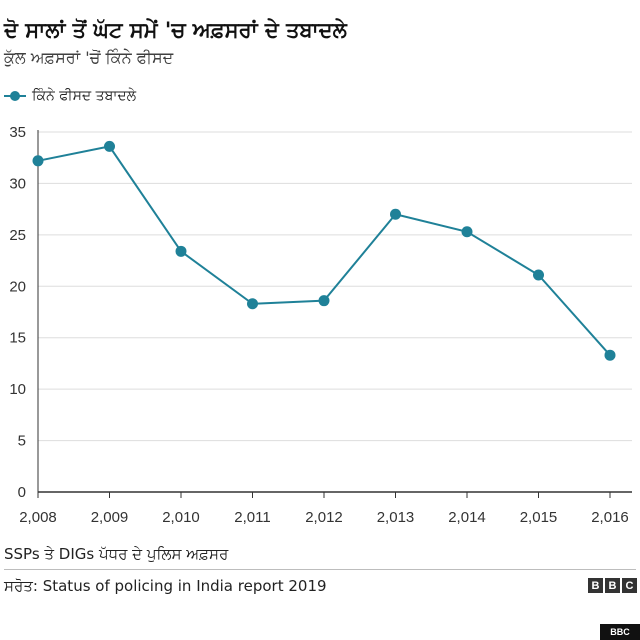  What do you see at coordinates (17, 235) in the screenshot?
I see `y-tick-label: 25` at bounding box center [17, 235].